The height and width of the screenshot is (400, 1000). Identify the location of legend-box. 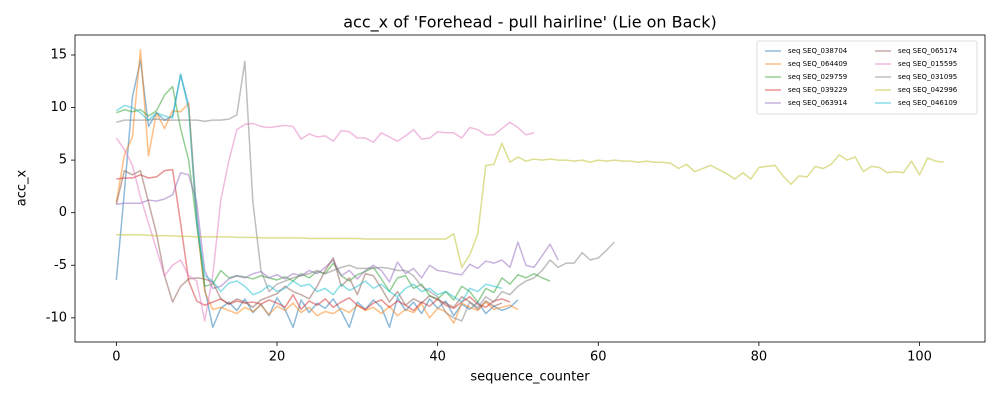
(867, 77).